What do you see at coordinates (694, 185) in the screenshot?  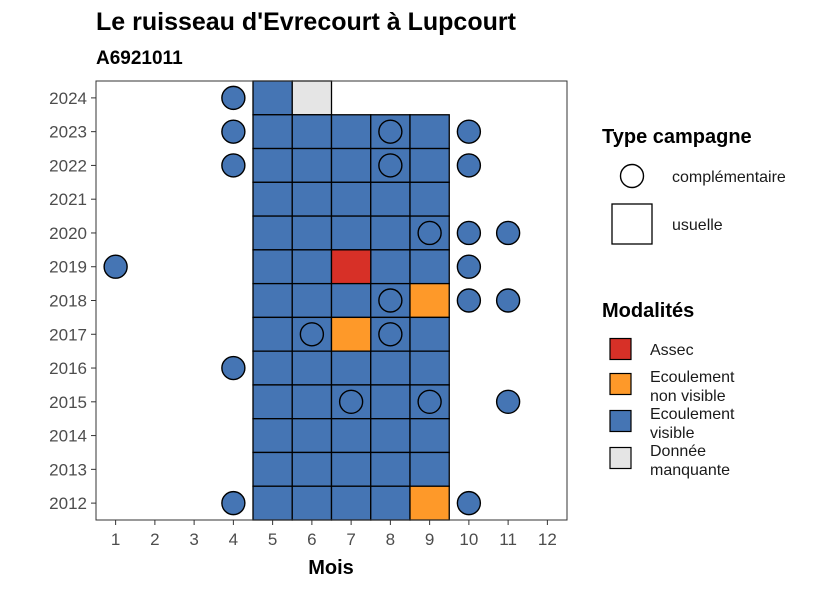 I see `legend-type-campagne: Type campagne complémentaire usuelle` at bounding box center [694, 185].